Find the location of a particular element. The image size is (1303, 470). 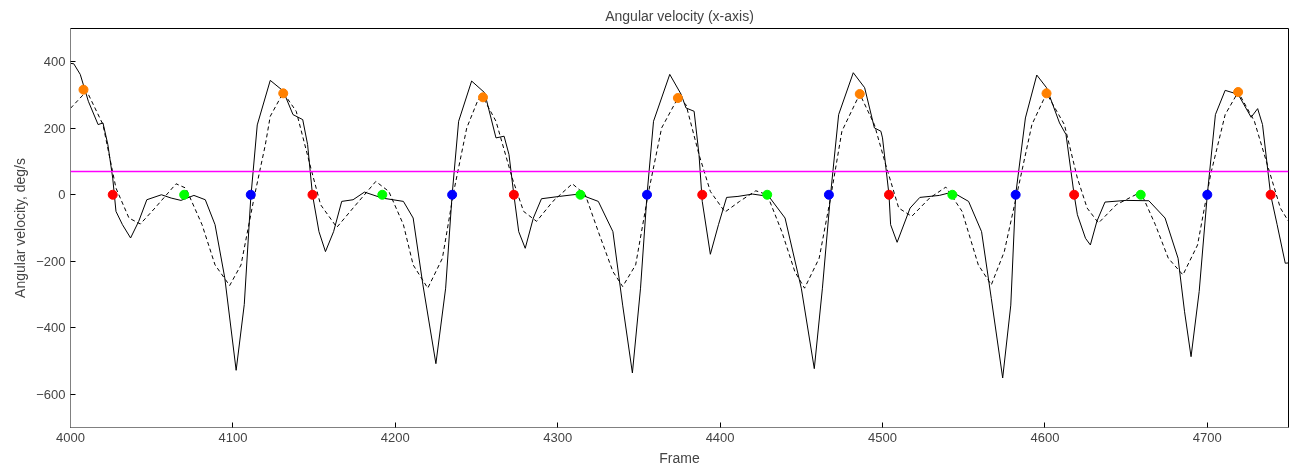

x-tick-label: 4000 is located at coordinates (70, 437).